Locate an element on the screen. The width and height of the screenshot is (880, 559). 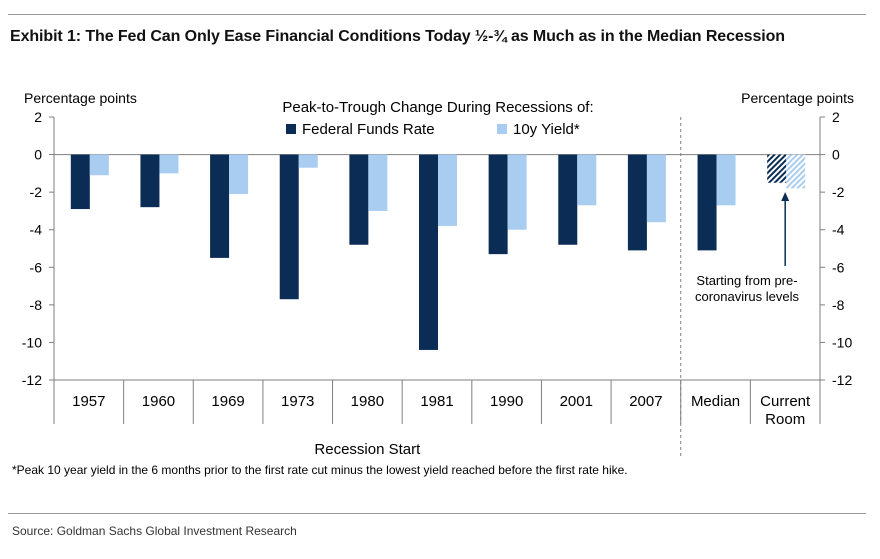
bar-10y-yield-1969 is located at coordinates (239, 174).